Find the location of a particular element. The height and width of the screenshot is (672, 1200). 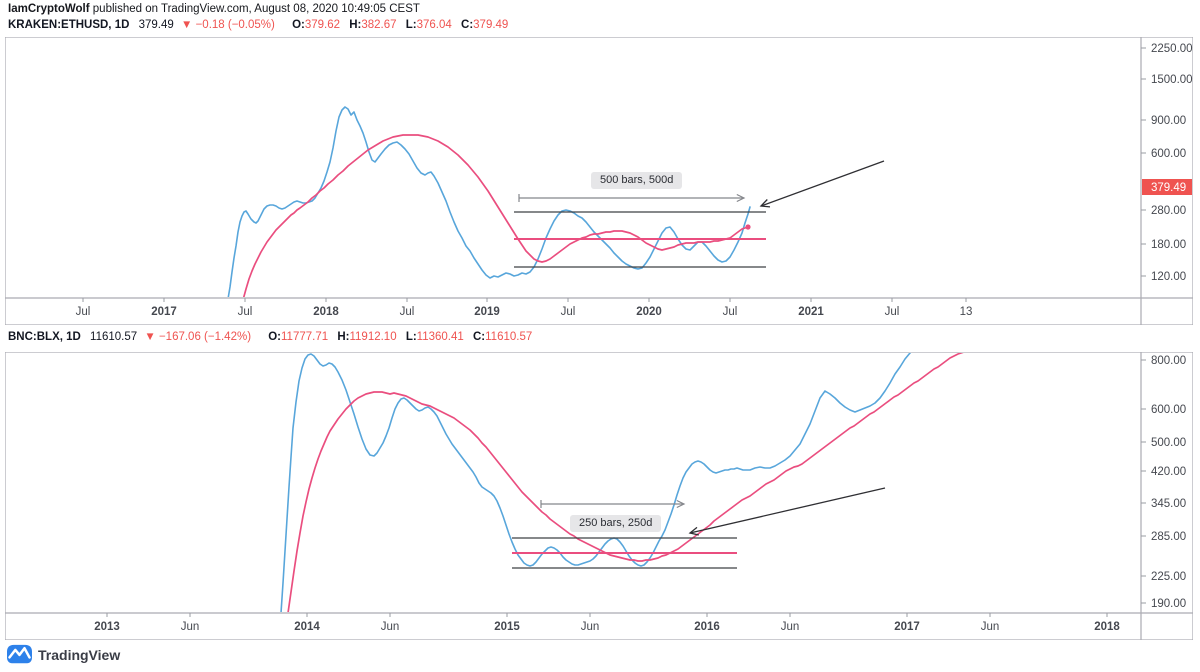

measure-label-top: 500 bars, 500d is located at coordinates (637, 180).